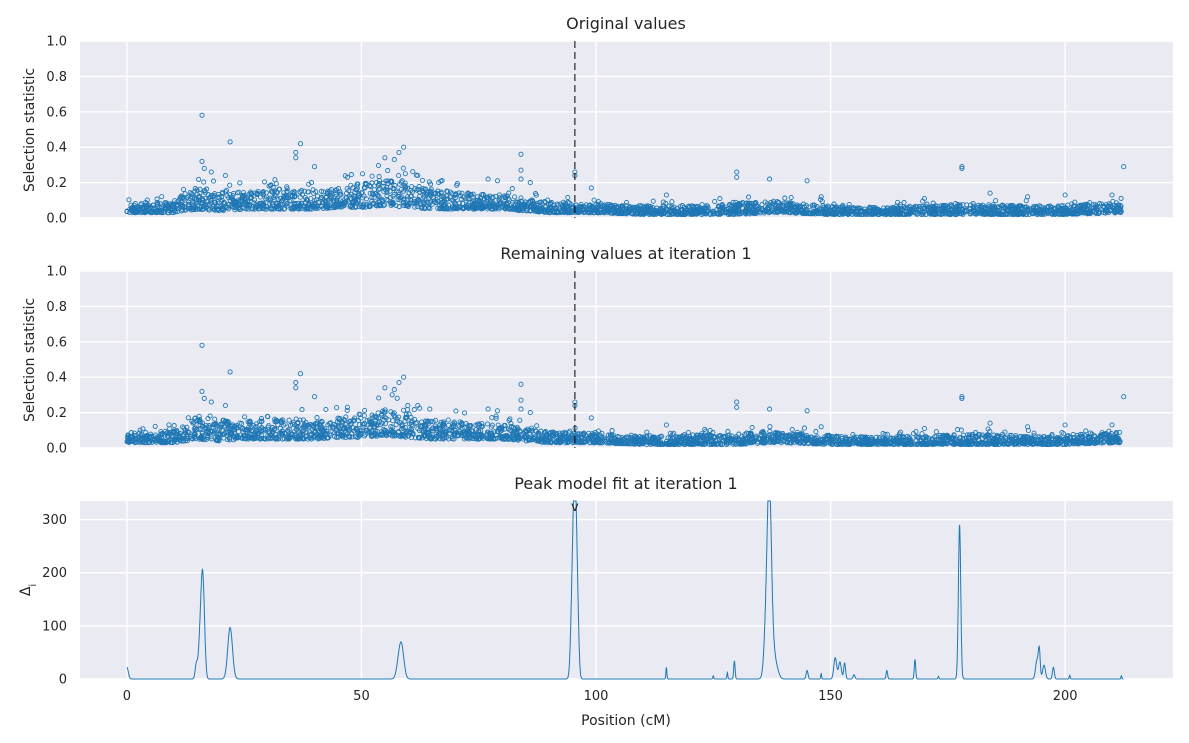 The image size is (1189, 743). Describe the element at coordinates (56, 131) in the screenshot. I see `y-tick-labels: 0.00.20.40.60.81.0` at that location.